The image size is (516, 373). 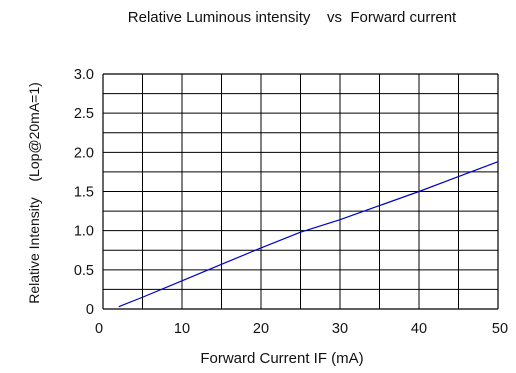 I want to click on y-tick-label: 1.0, so click(x=84, y=232).